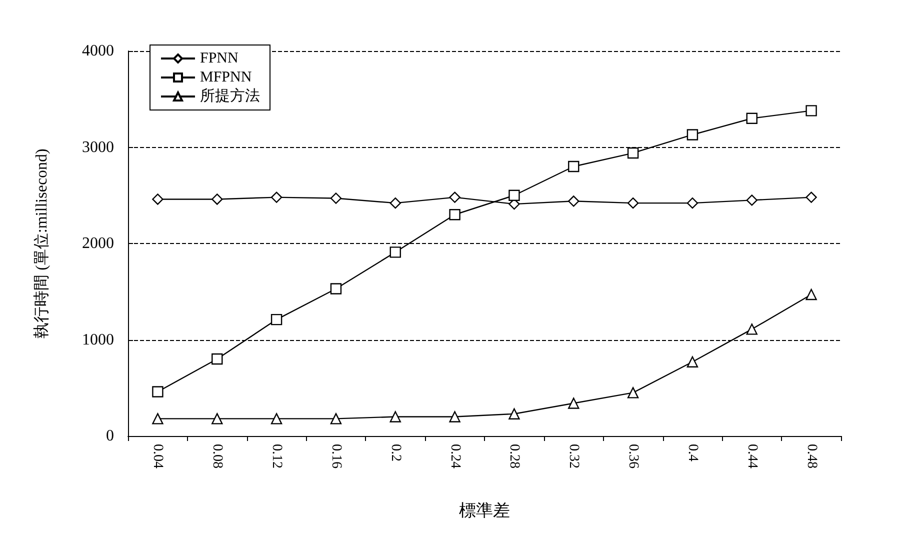 The width and height of the screenshot is (923, 533). Describe the element at coordinates (276, 456) in the screenshot. I see `x-tick-label: 0.12` at that location.